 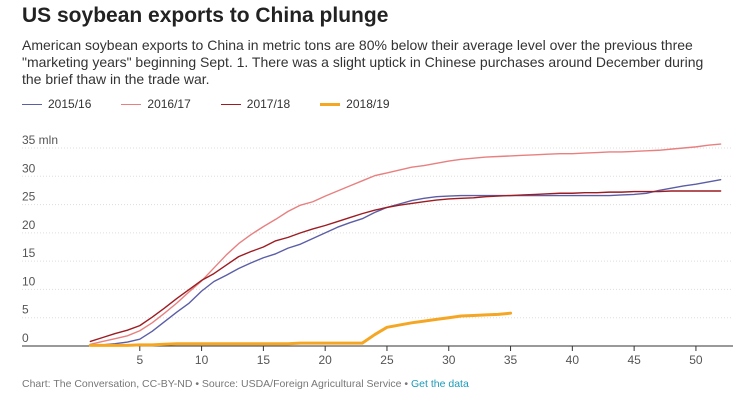 What do you see at coordinates (29, 281) in the screenshot?
I see `y-tick-label-10: 10` at bounding box center [29, 281].